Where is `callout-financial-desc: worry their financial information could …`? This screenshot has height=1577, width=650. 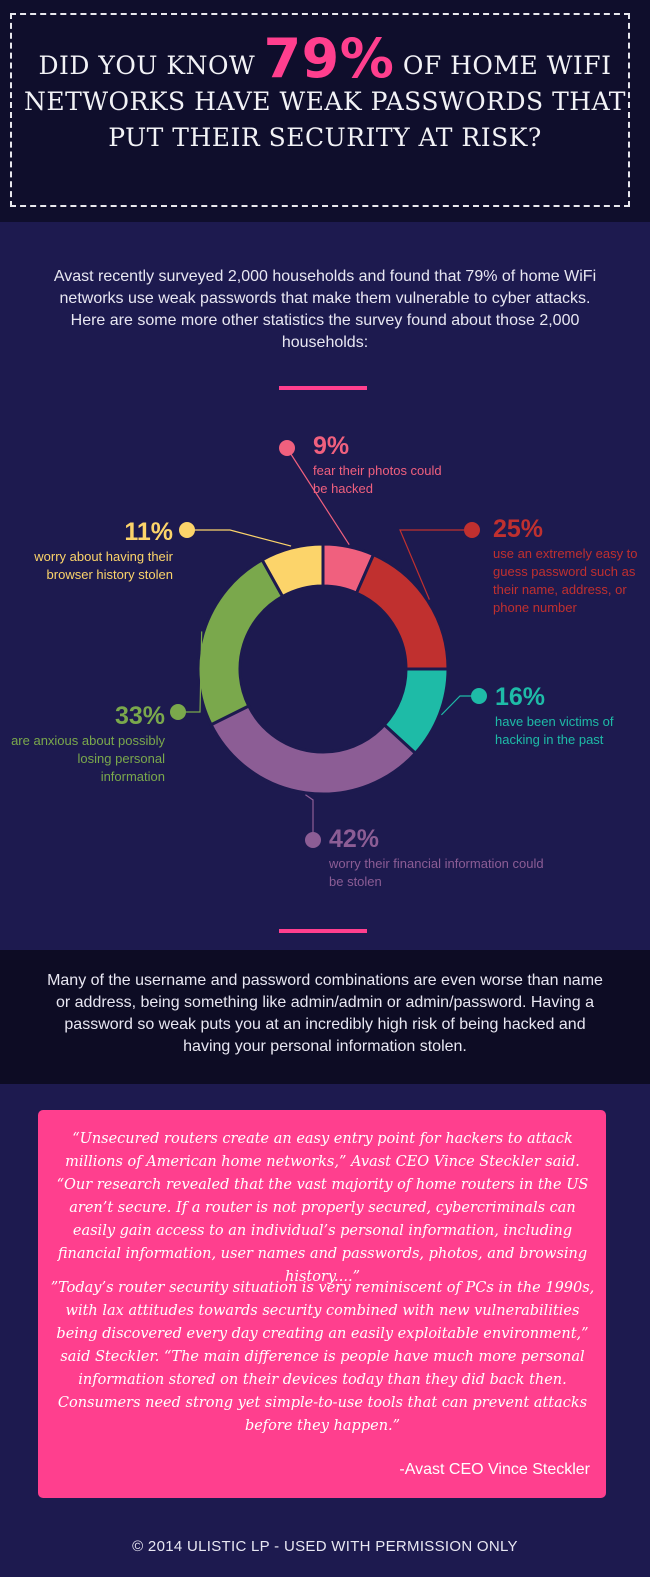 callout-financial-desc: worry their financial information could … is located at coordinates (436, 872).